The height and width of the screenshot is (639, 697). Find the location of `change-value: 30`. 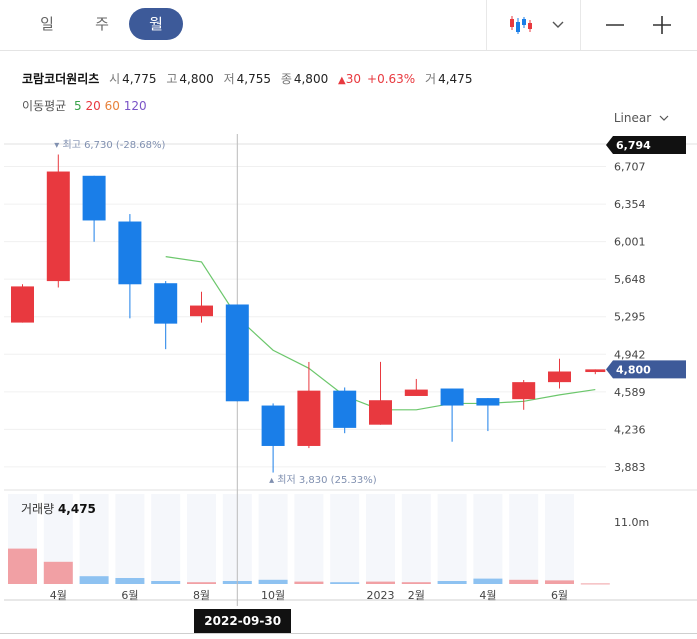

change-value: 30 is located at coordinates (353, 79).